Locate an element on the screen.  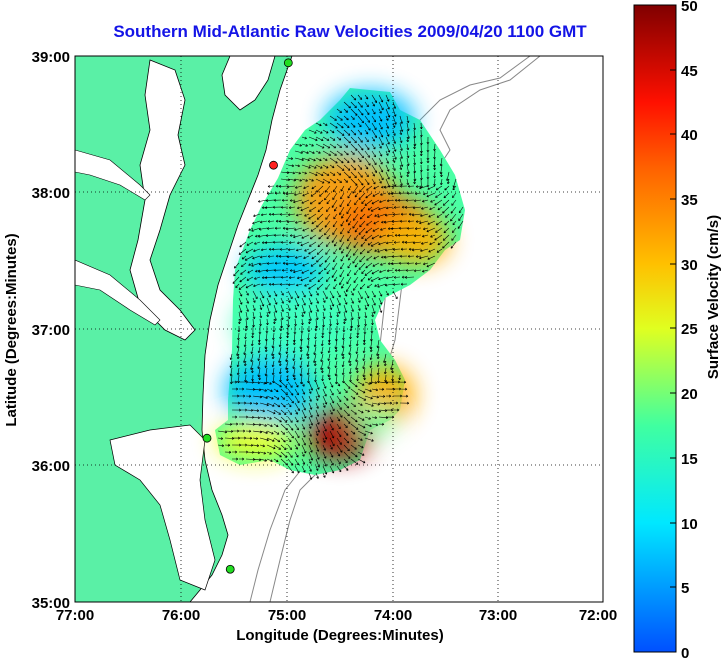
x-axis-label: Longitude (Degrees:Minutes) is located at coordinates (340, 635).